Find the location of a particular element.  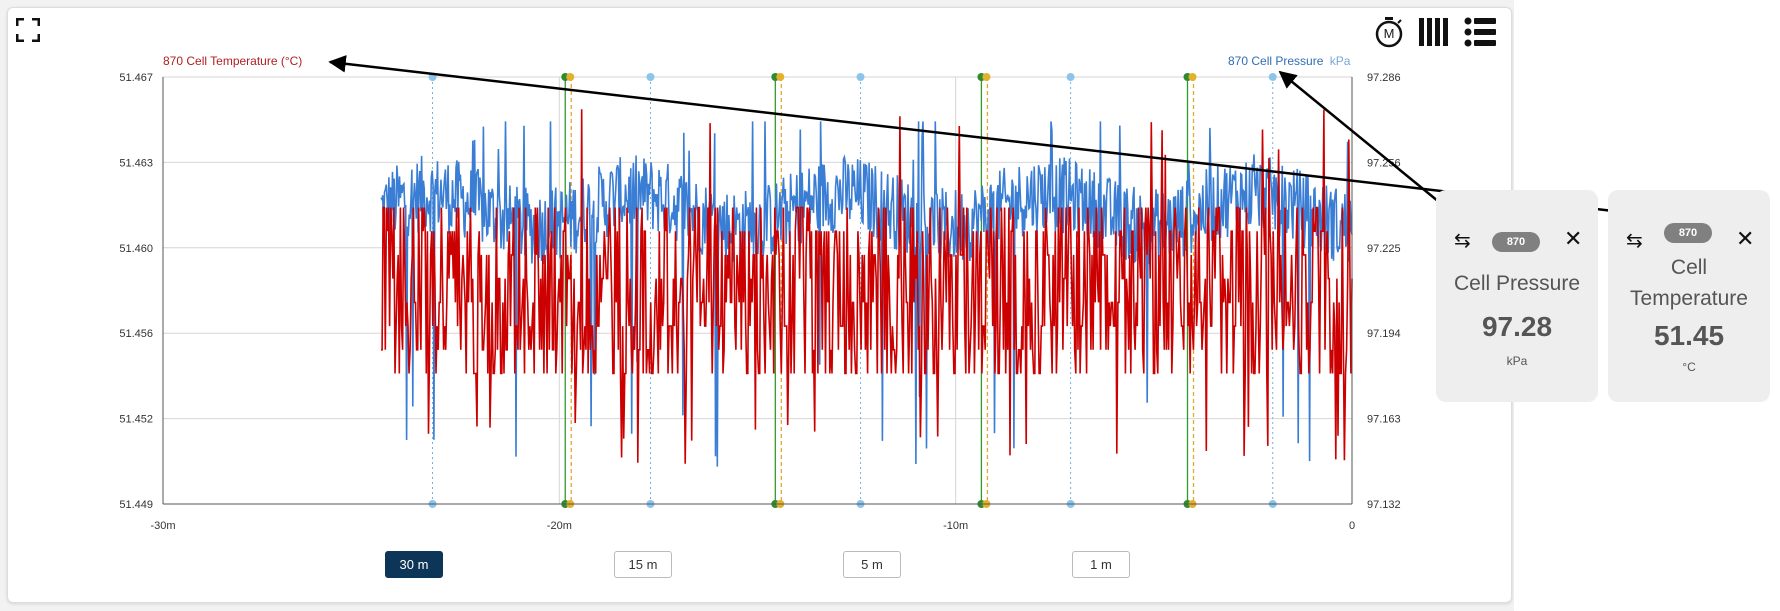

list-icon is located at coordinates (1480, 32).